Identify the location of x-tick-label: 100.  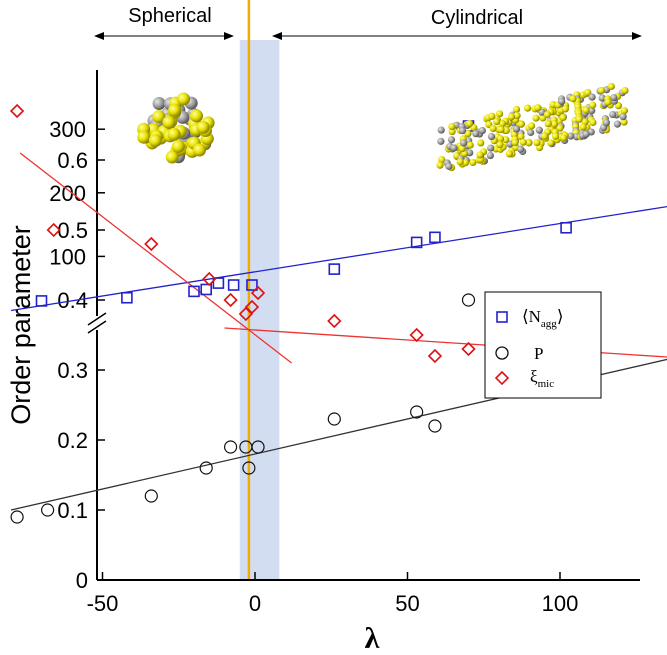
(560, 603).